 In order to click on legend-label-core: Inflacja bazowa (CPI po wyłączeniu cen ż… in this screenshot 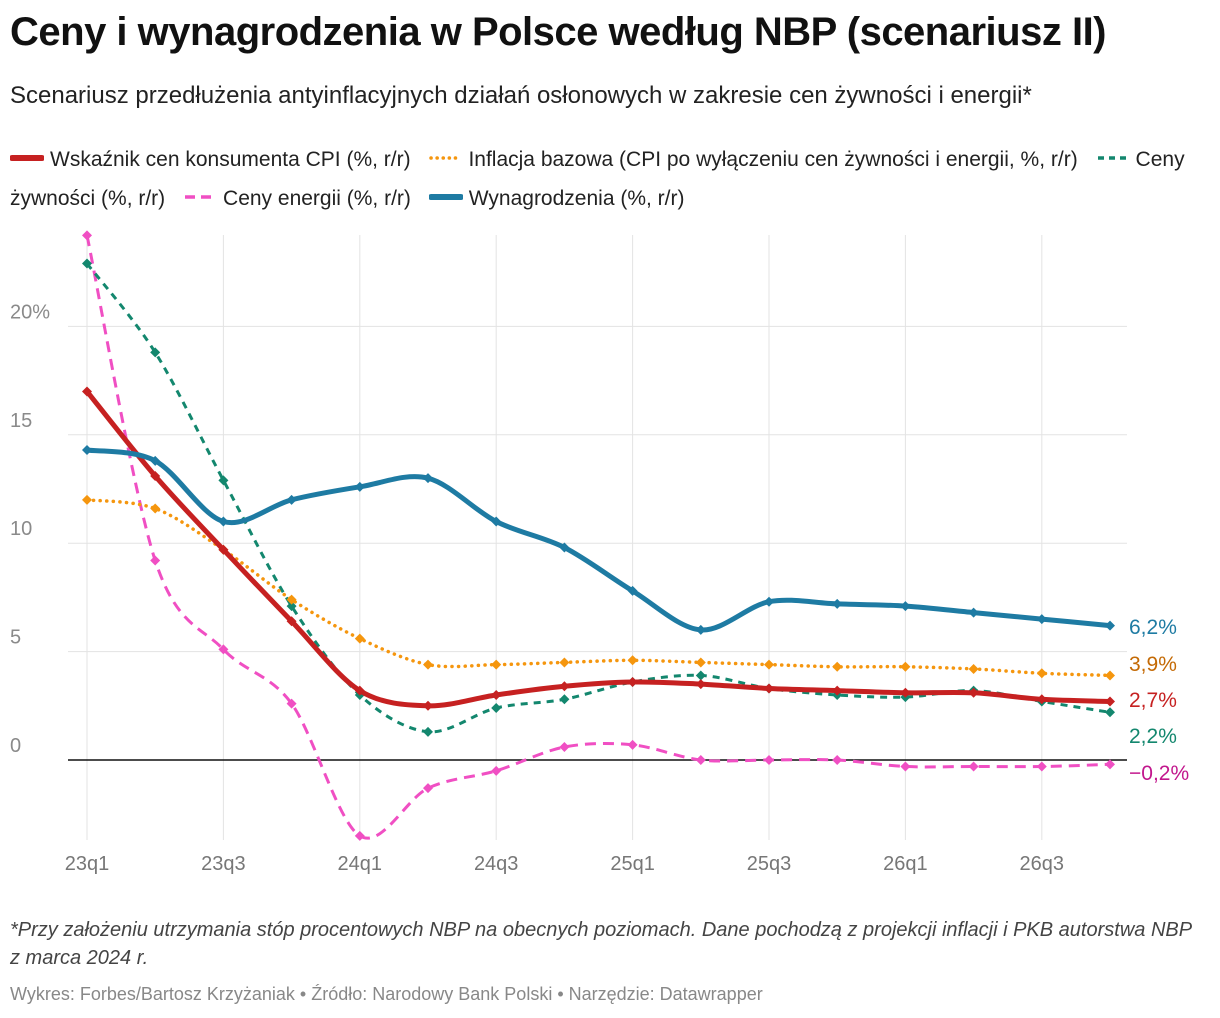, I will do `click(773, 159)`.